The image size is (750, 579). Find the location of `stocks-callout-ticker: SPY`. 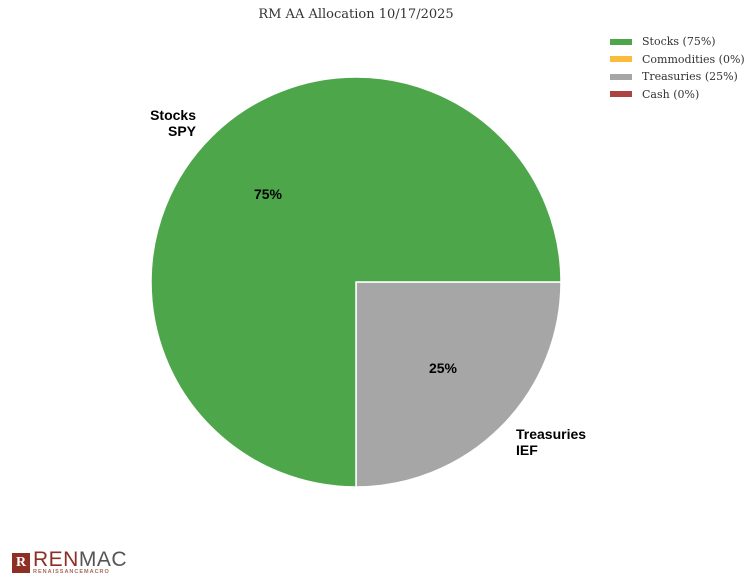

stocks-callout-ticker: SPY is located at coordinates (182, 131).